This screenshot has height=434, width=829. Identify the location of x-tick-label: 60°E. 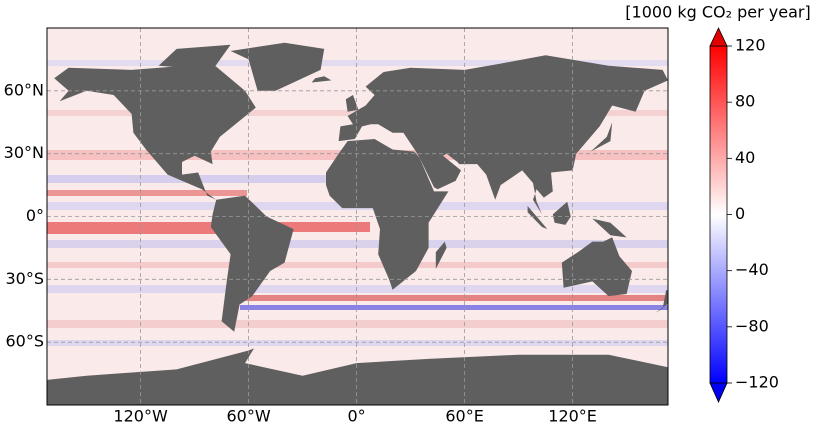
(464, 416).